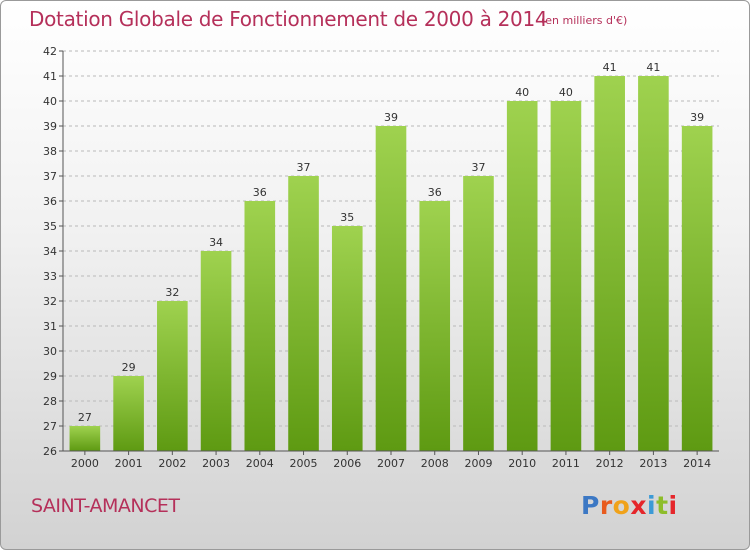 Image resolution: width=750 pixels, height=550 pixels. Describe the element at coordinates (697, 288) in the screenshot. I see `bar-2014` at that location.